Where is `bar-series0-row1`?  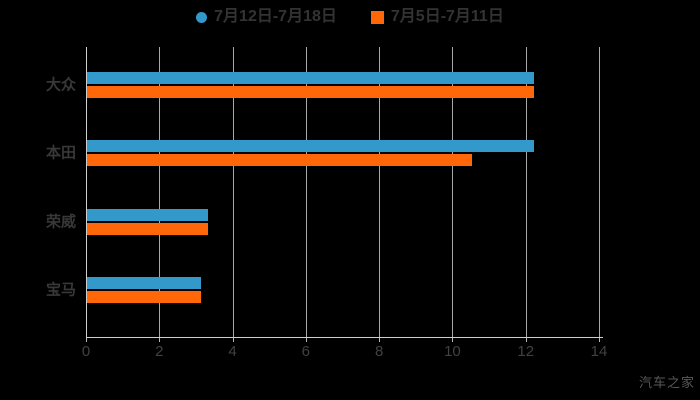
bar-series0-row1 is located at coordinates (311, 146).